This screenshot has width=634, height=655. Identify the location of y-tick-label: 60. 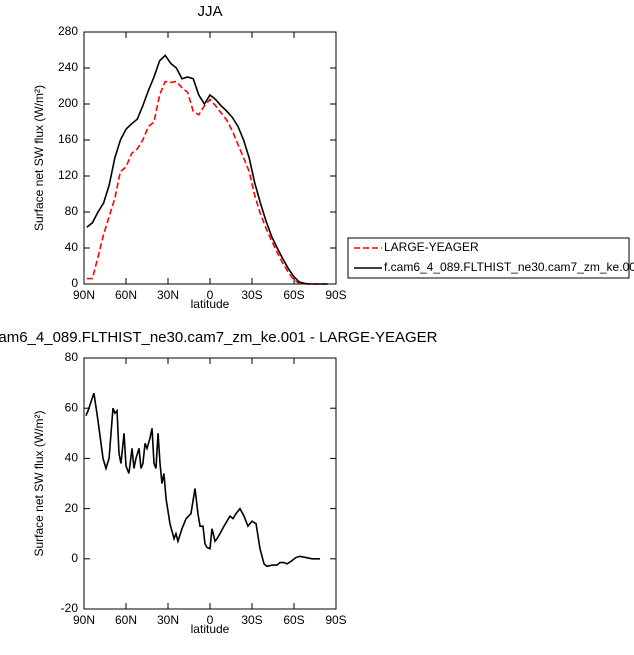
(72, 407).